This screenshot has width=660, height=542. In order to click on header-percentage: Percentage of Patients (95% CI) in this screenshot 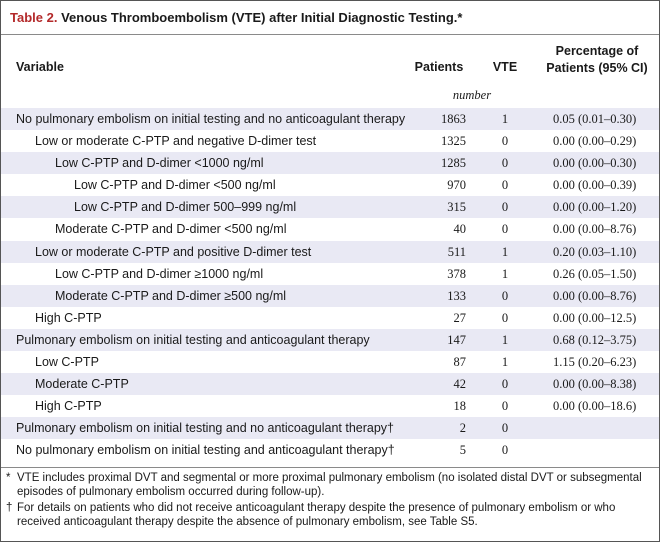, I will do `click(597, 60)`.